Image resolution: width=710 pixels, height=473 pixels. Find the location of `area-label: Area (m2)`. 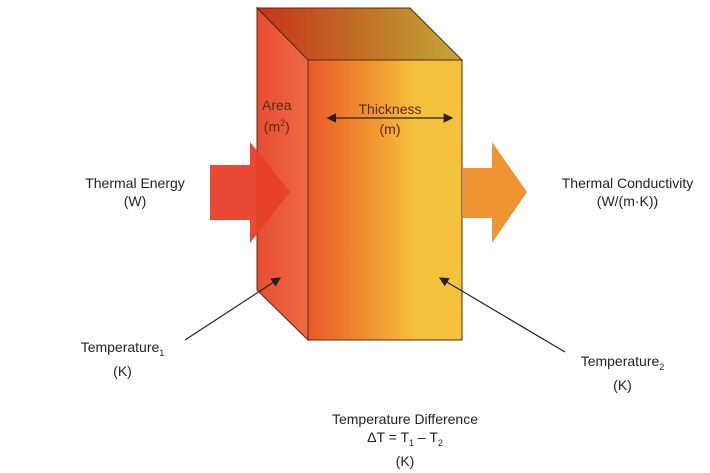

area-label: Area (m2) is located at coordinates (277, 116).